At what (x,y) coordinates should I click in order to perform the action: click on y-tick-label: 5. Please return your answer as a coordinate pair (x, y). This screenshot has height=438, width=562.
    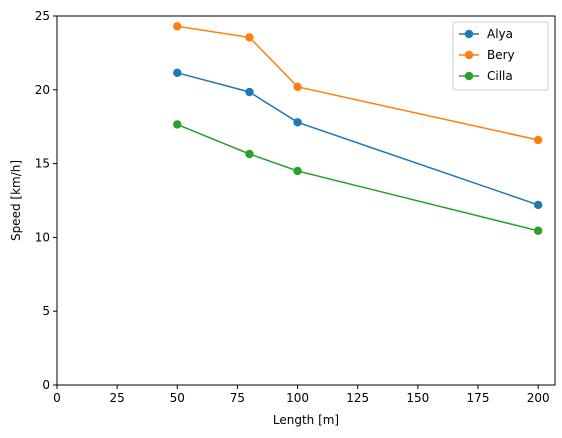
    Looking at the image, I should click on (46, 311).